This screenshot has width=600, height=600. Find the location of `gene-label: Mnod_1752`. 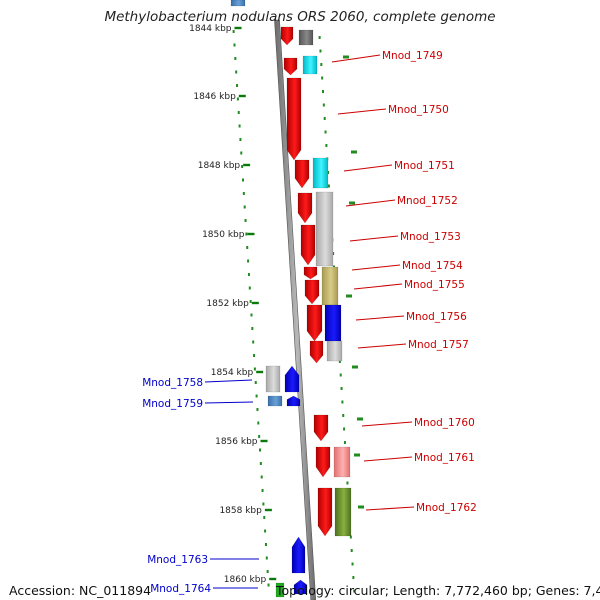

gene-label: Mnod_1752 is located at coordinates (427, 201).